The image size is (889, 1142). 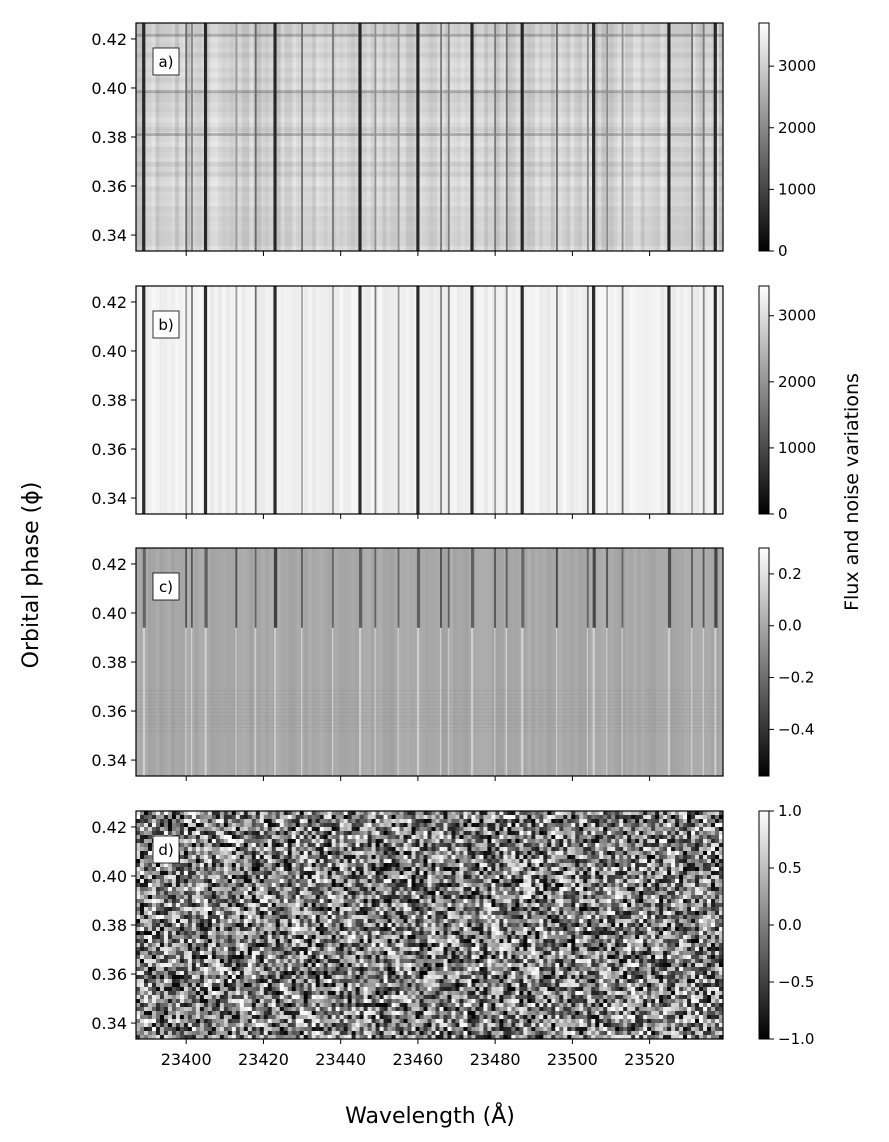 What do you see at coordinates (109, 186) in the screenshot?
I see `y-tick-label: 0.36` at bounding box center [109, 186].